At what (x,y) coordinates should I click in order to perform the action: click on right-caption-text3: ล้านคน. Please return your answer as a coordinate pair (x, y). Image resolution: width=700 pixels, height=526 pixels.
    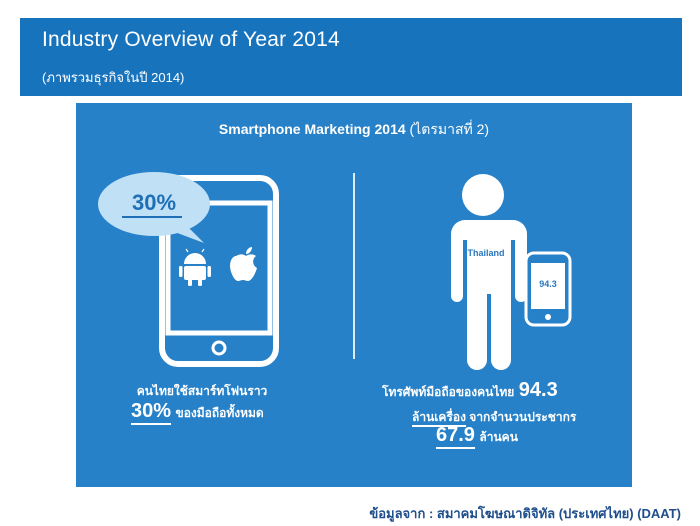
    Looking at the image, I should click on (498, 437).